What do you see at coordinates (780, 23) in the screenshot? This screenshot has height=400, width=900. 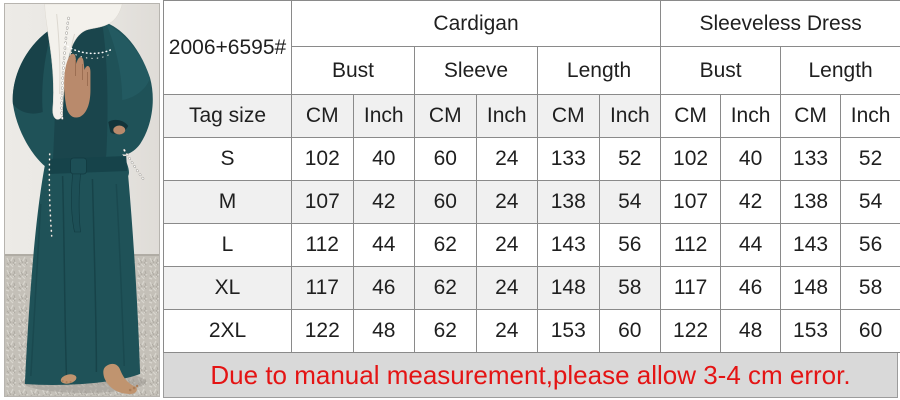 I see `group-header-sleeveless-dress: Sleeveless Dress` at bounding box center [780, 23].